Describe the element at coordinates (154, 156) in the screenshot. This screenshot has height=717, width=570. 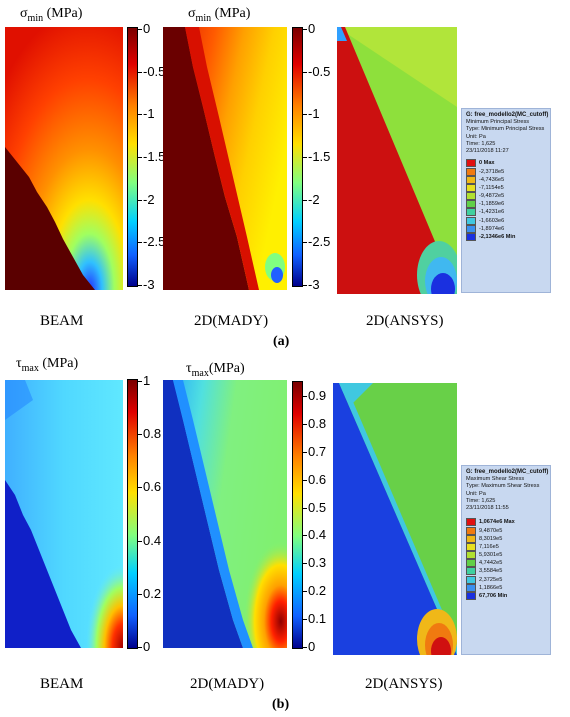
I see `colorbar-a-beam-tick-label: -1.5` at that location.